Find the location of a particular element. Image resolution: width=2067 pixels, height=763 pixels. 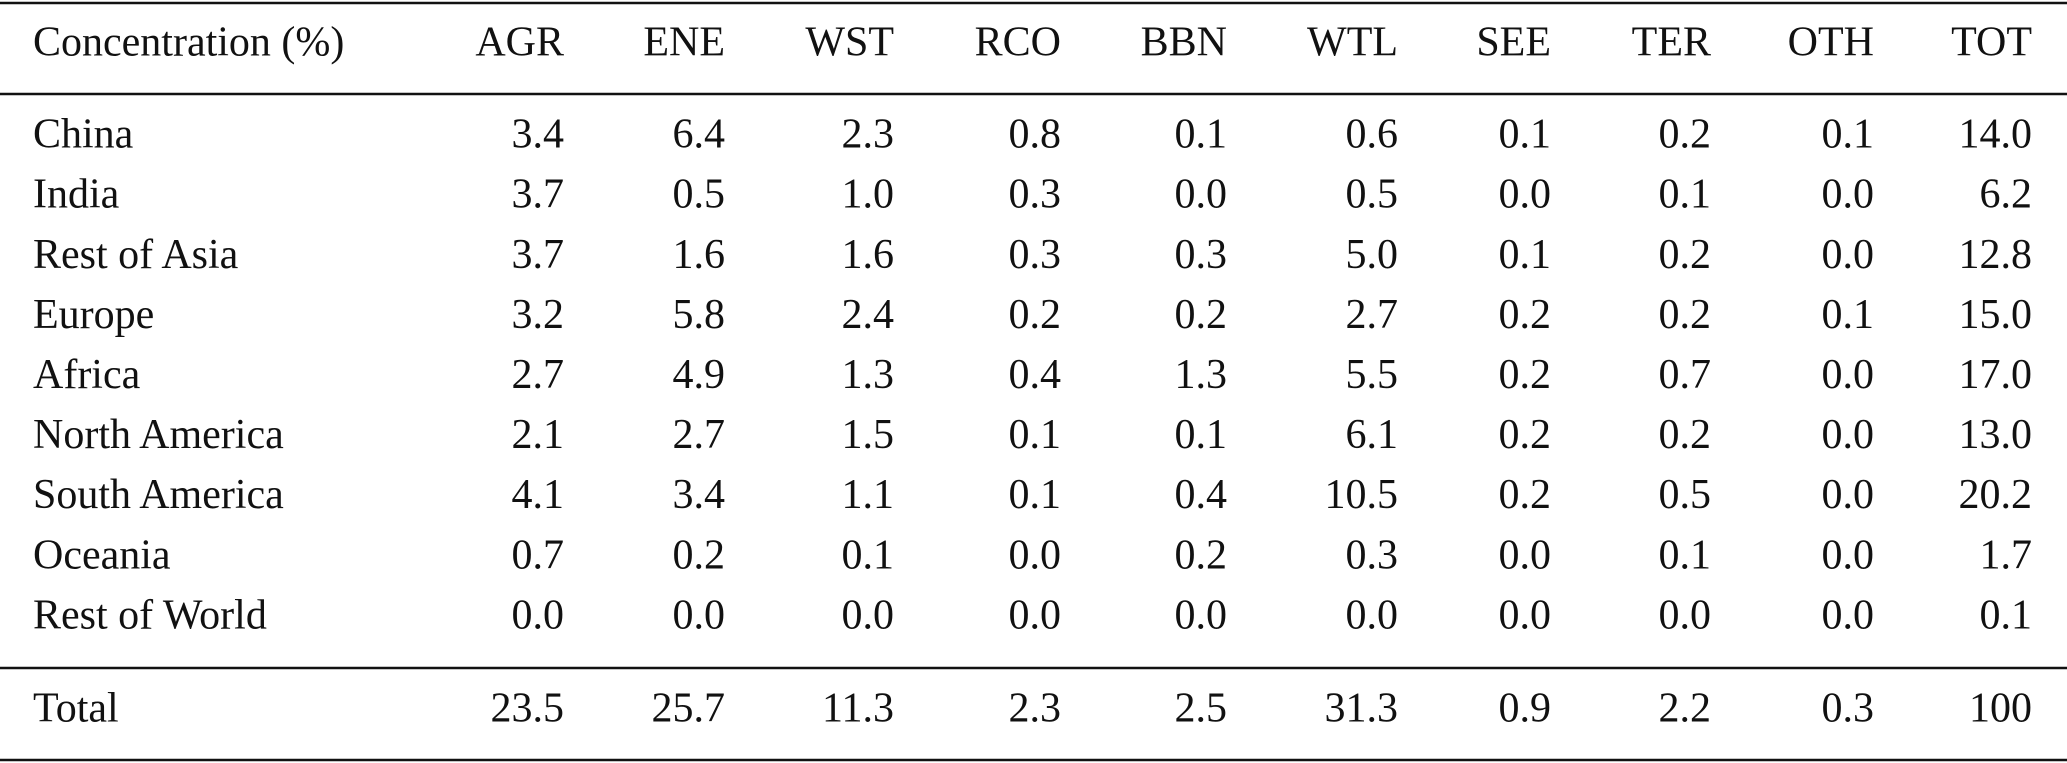

row-label: Europe is located at coordinates (93, 315).